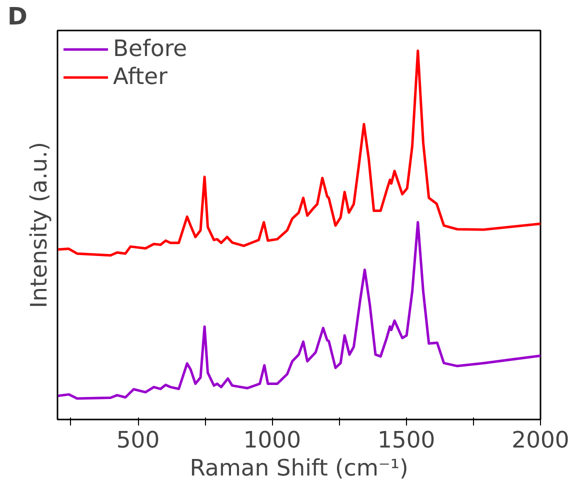 The height and width of the screenshot is (504, 578). What do you see at coordinates (39, 225) in the screenshot?
I see `y-axis-title: Intensity (a.u.)` at bounding box center [39, 225].